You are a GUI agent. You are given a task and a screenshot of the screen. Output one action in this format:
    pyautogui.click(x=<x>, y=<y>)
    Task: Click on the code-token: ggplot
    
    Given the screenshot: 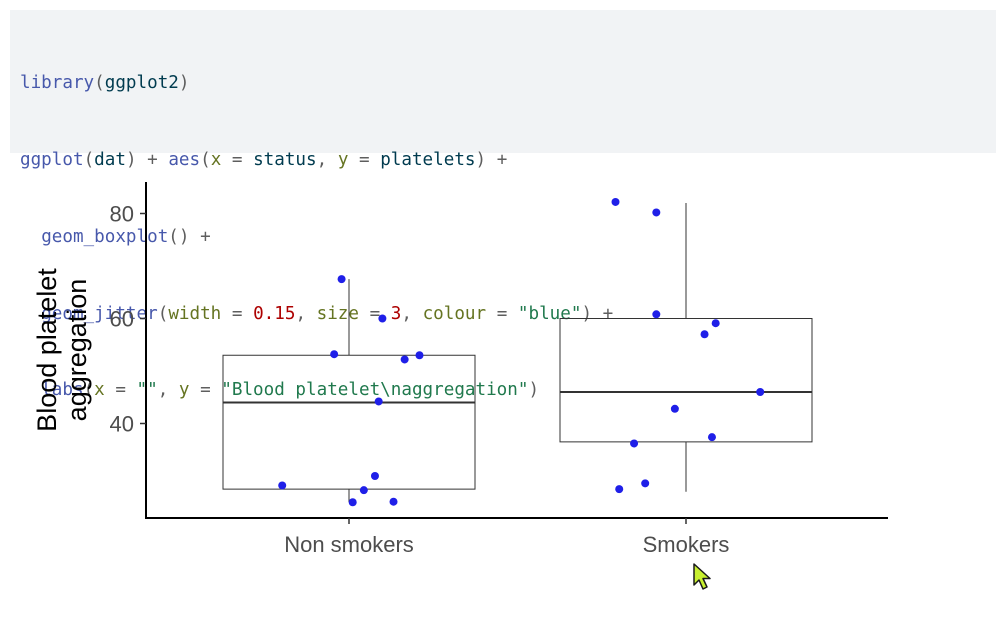 What is the action you would take?
    pyautogui.click(x=52, y=159)
    